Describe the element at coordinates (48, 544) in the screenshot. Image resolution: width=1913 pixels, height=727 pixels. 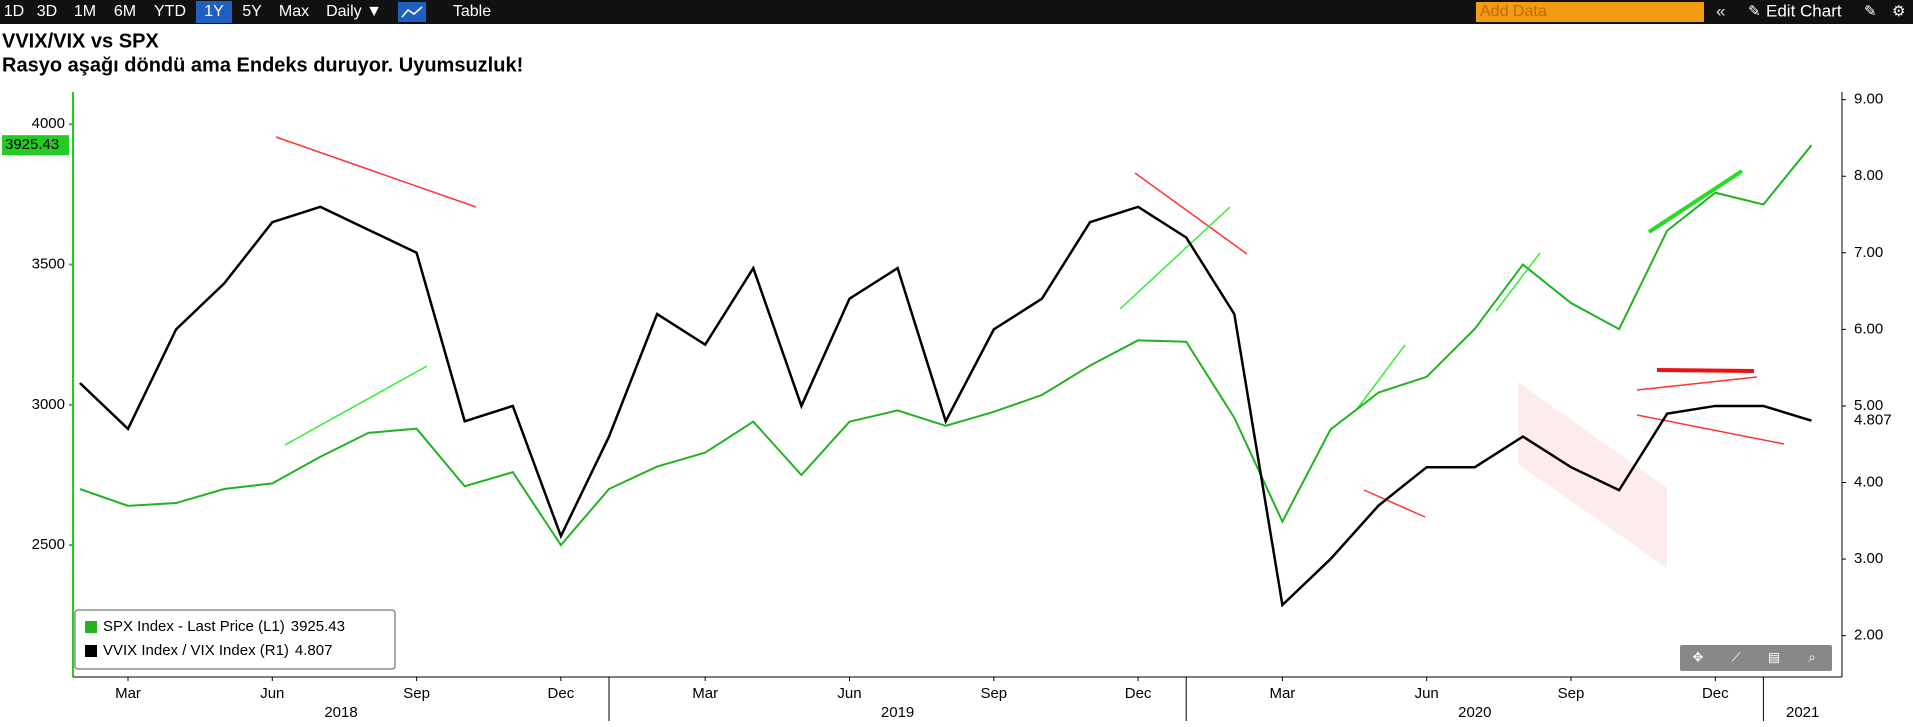
I see `y-tick-label: 2500` at that location.